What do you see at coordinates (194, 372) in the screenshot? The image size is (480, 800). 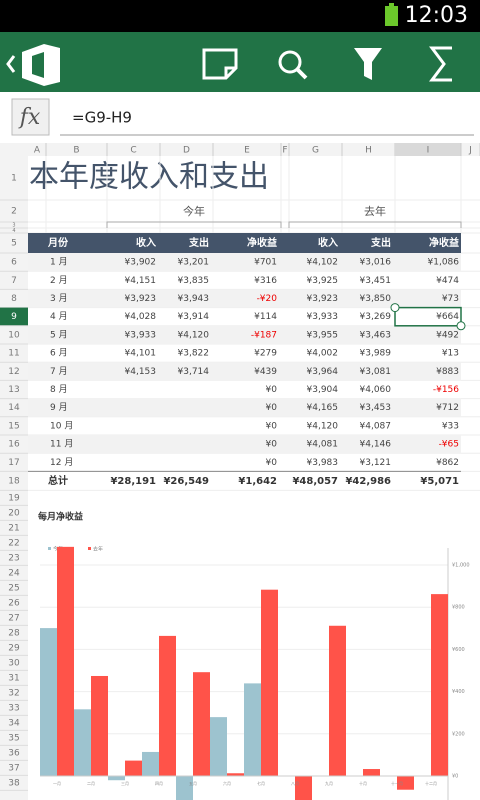 I see `table-cell: ¥3,714` at bounding box center [194, 372].